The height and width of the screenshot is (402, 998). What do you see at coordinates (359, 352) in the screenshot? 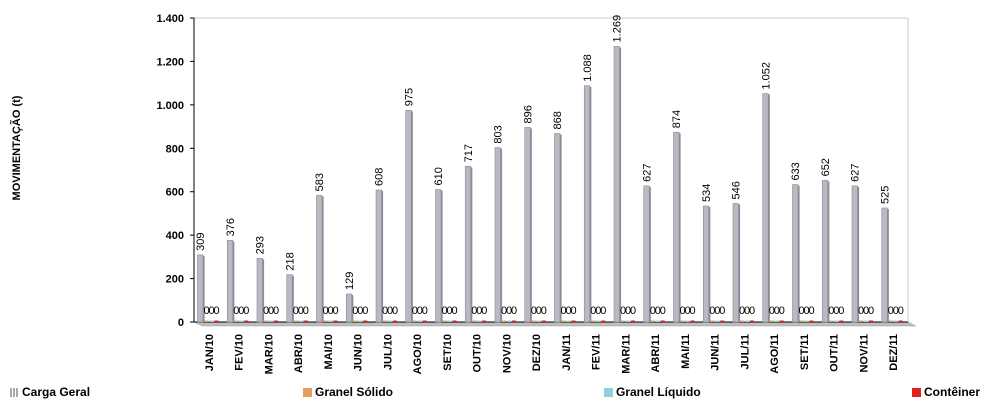
I see `x-tick-label: JUN/10` at bounding box center [359, 352].